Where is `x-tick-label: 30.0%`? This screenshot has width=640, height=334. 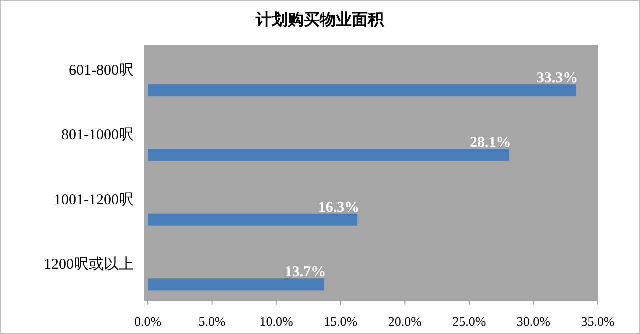
x-tick-label: 30.0% is located at coordinates (533, 321).